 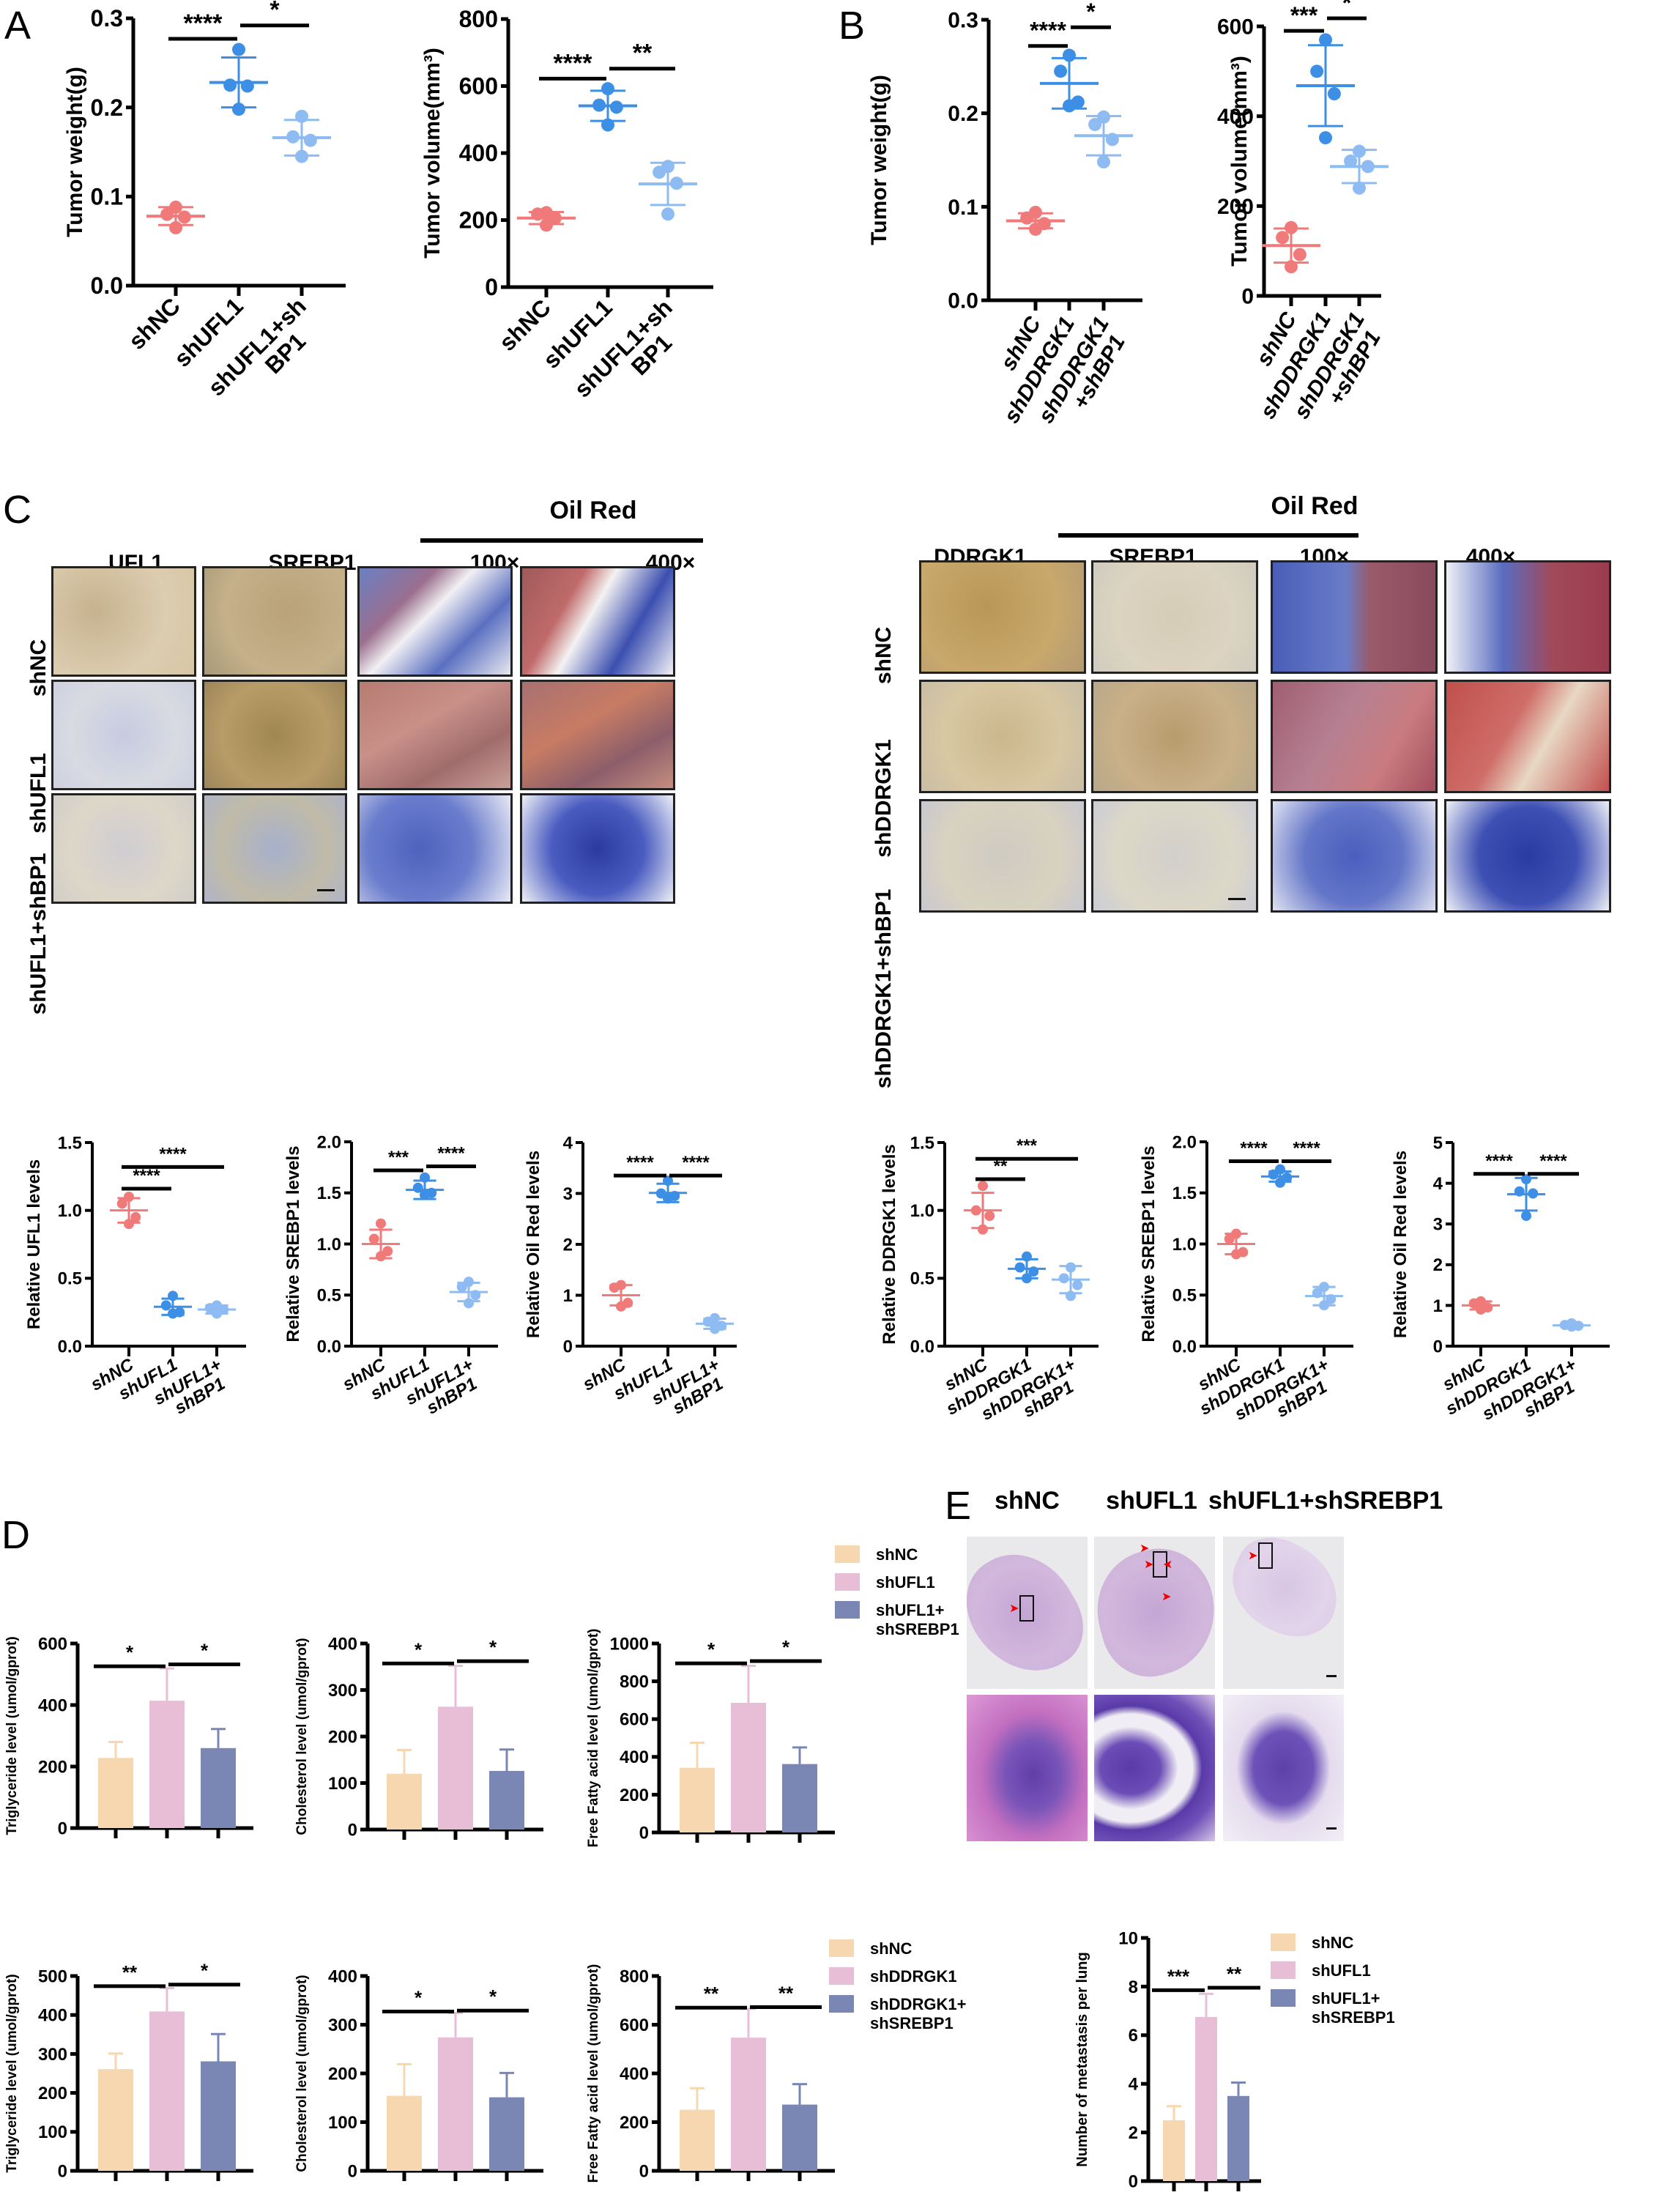 What do you see at coordinates (1438, 1143) in the screenshot?
I see `y-tick-label: 5` at bounding box center [1438, 1143].